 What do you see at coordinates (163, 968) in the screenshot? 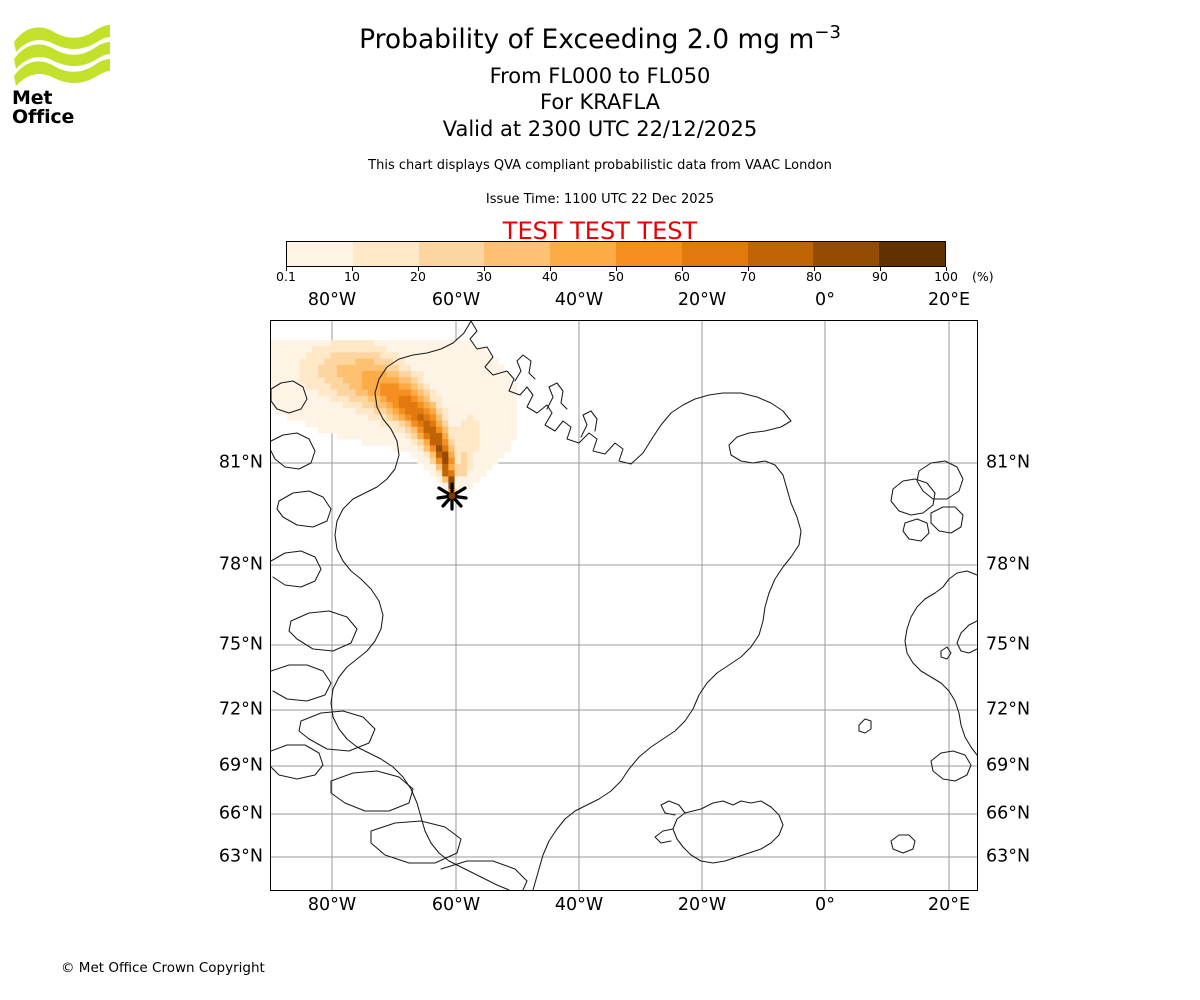
I see `copyright-notice: © Met Office Crown Copyright` at bounding box center [163, 968].